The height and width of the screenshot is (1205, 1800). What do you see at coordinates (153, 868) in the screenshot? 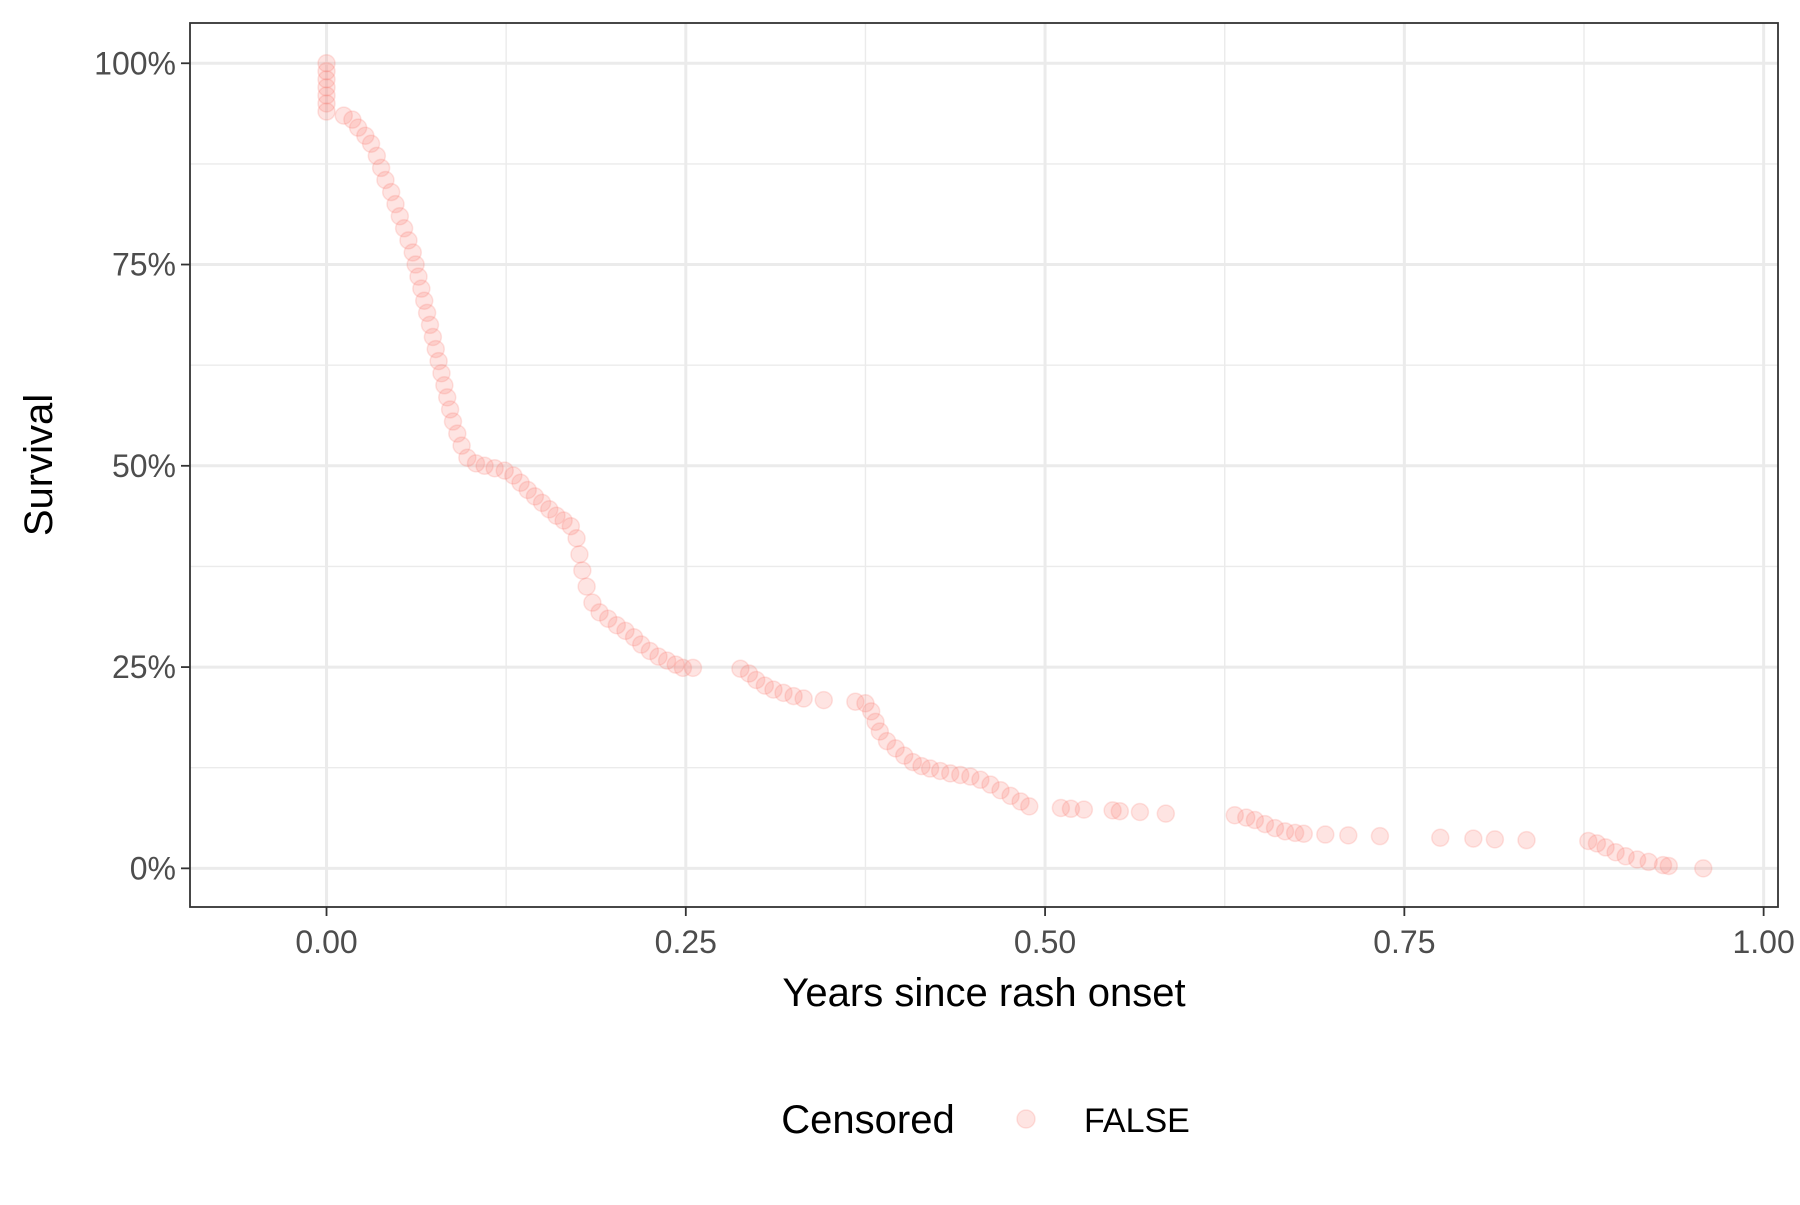
I see `y-tick-label: 0%` at bounding box center [153, 868].